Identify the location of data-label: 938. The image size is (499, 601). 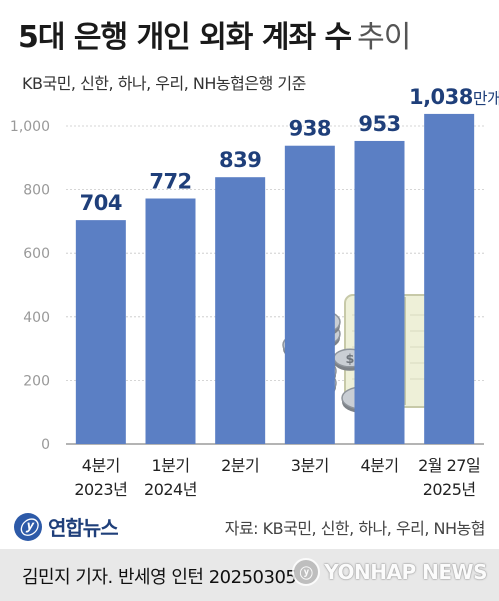
(310, 129).